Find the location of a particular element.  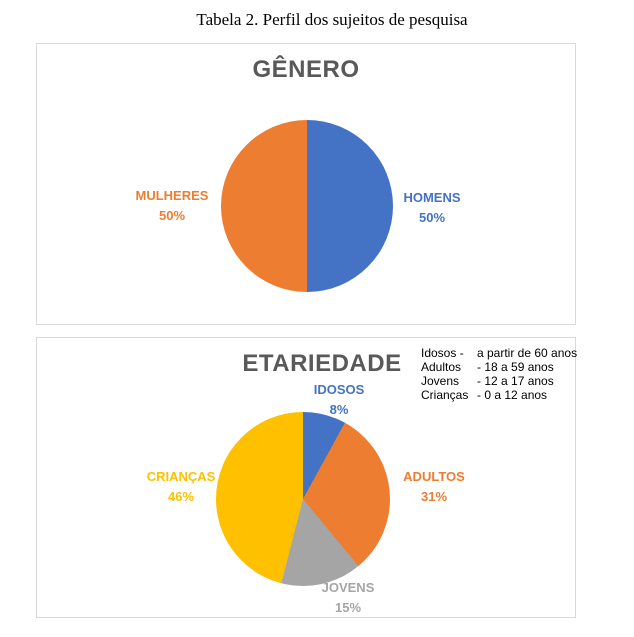

slice-label-jovens-name: JOVENS is located at coordinates (348, 587).